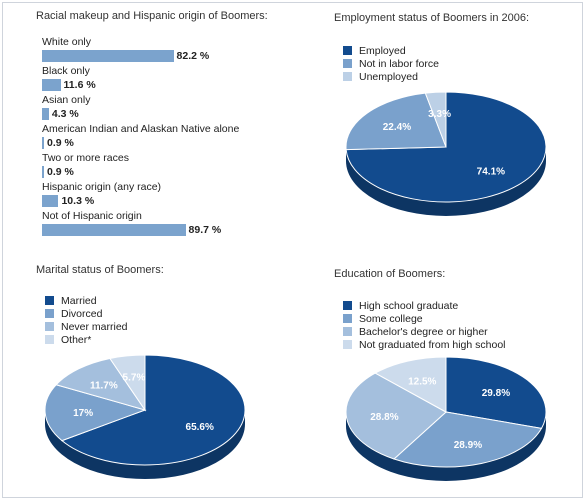  I want to click on bar-value-label: 11.6 %, so click(79, 85).